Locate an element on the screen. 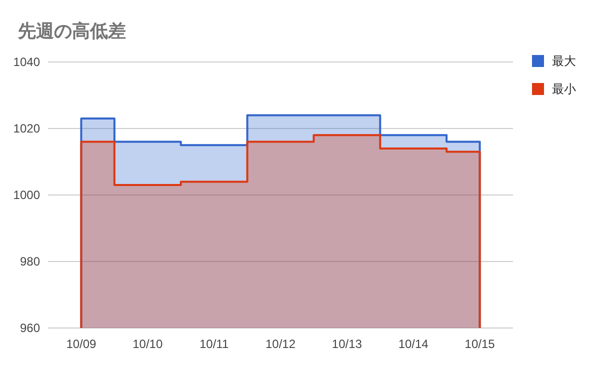 The height and width of the screenshot is (368, 595). x-tick-label: 10/12 is located at coordinates (280, 344).